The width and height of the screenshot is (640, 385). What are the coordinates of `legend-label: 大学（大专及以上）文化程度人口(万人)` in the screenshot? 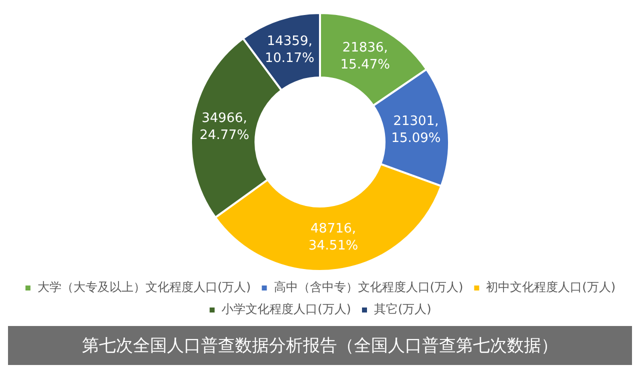 It's located at (144, 287).